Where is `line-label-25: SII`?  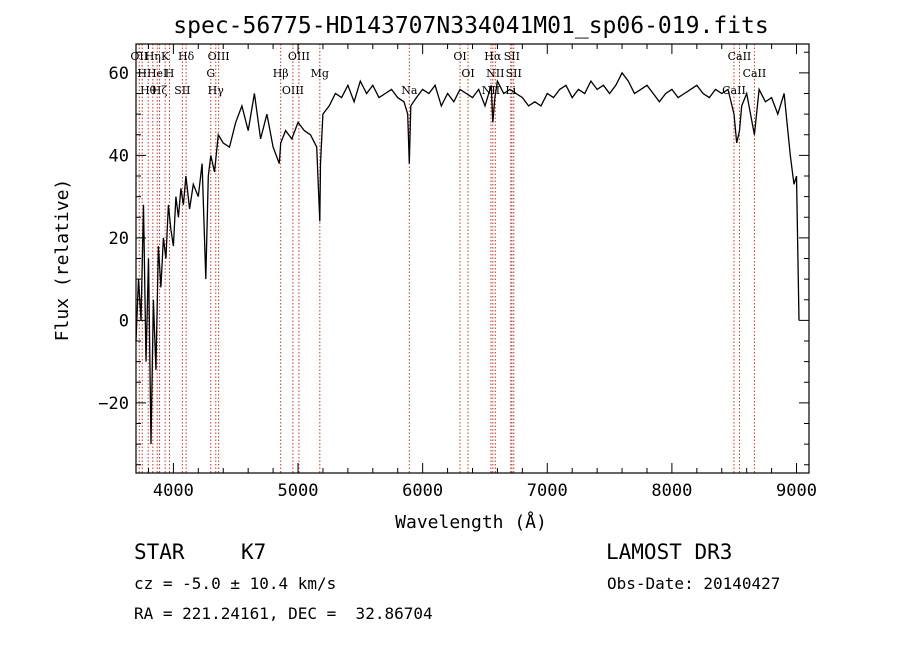
line-label-25: SII is located at coordinates (514, 73).